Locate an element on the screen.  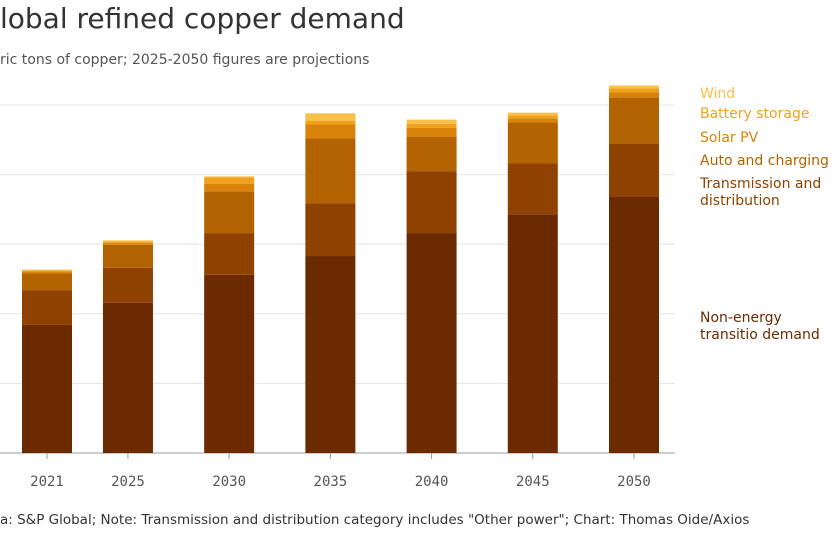
x-tick-label: 2045 is located at coordinates (533, 482).